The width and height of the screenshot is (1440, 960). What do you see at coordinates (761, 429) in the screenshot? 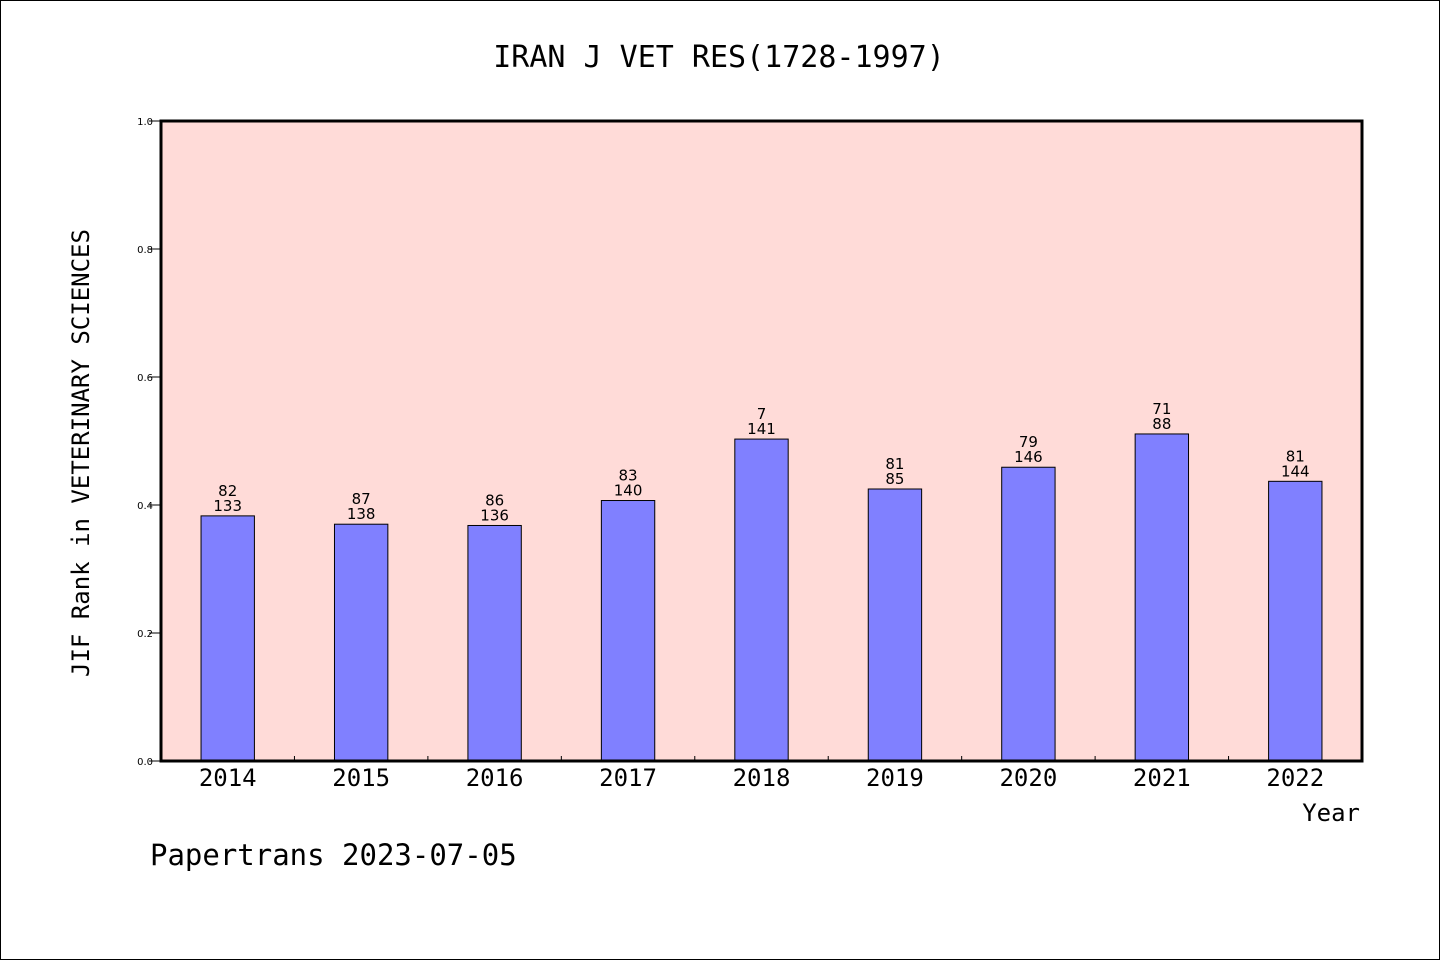
I see `bar-label-total: 141` at bounding box center [761, 429].